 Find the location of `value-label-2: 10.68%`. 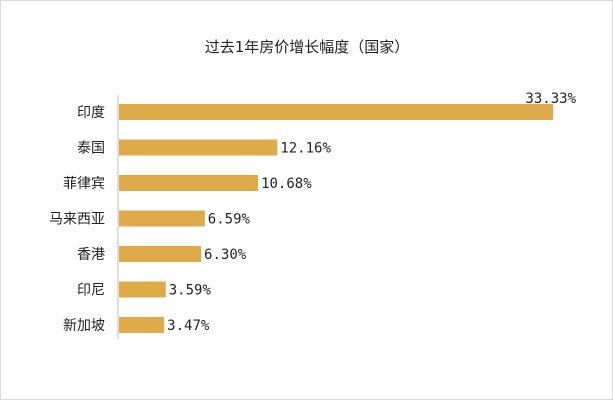

value-label-2: 10.68% is located at coordinates (286, 184).